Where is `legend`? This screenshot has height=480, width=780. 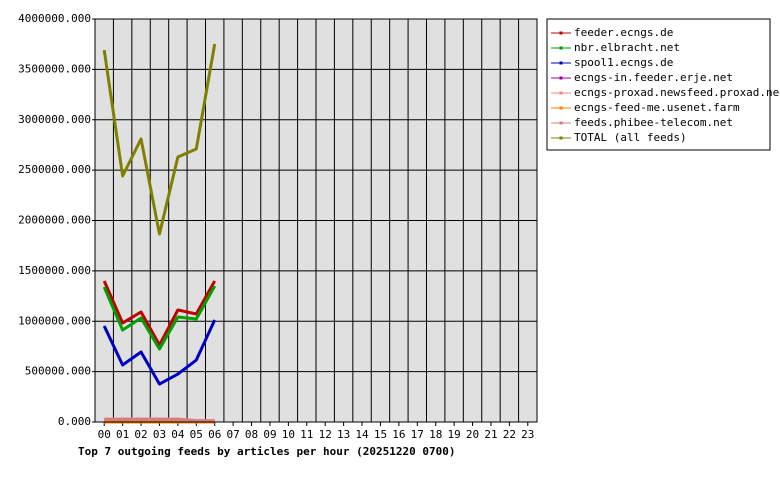
legend is located at coordinates (658, 84).